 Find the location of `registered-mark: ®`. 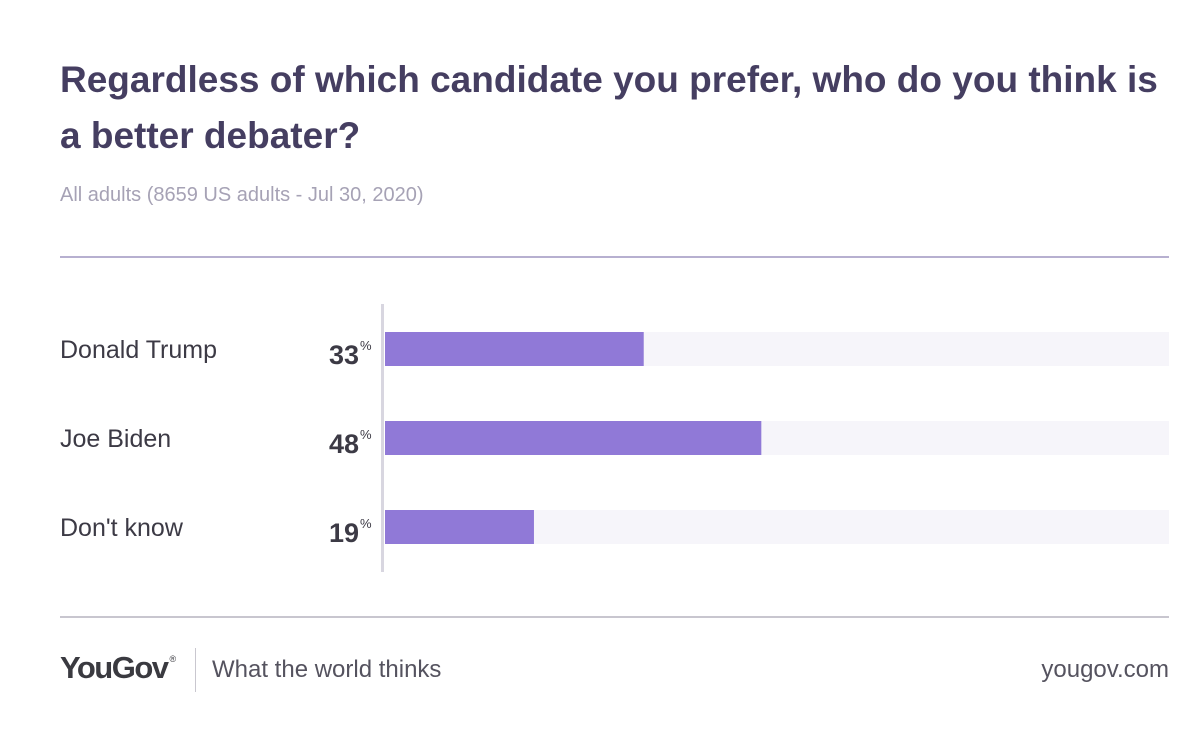

registered-mark: ® is located at coordinates (173, 659).